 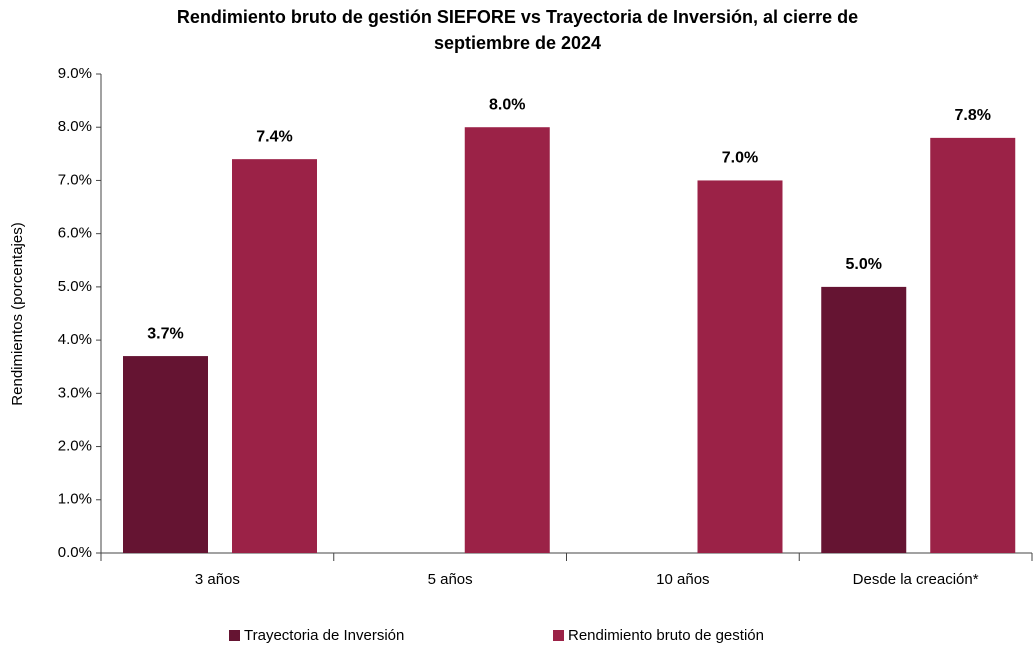 I want to click on x-tick-label: 10 años, so click(x=682, y=579).